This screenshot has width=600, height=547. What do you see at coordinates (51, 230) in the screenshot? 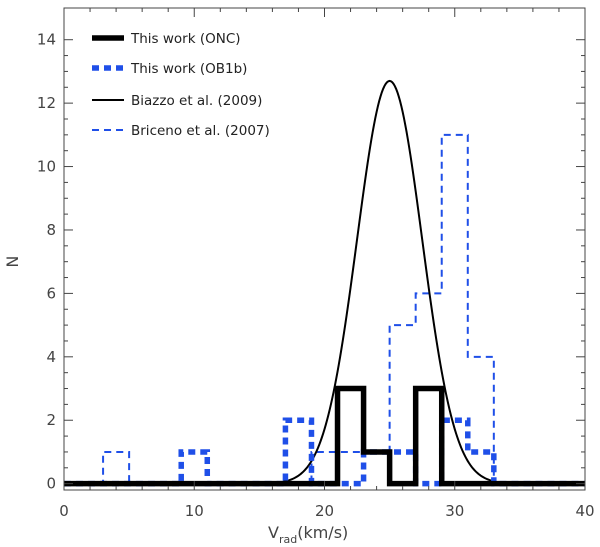
I see `y-tick-label: 8` at bounding box center [51, 230].